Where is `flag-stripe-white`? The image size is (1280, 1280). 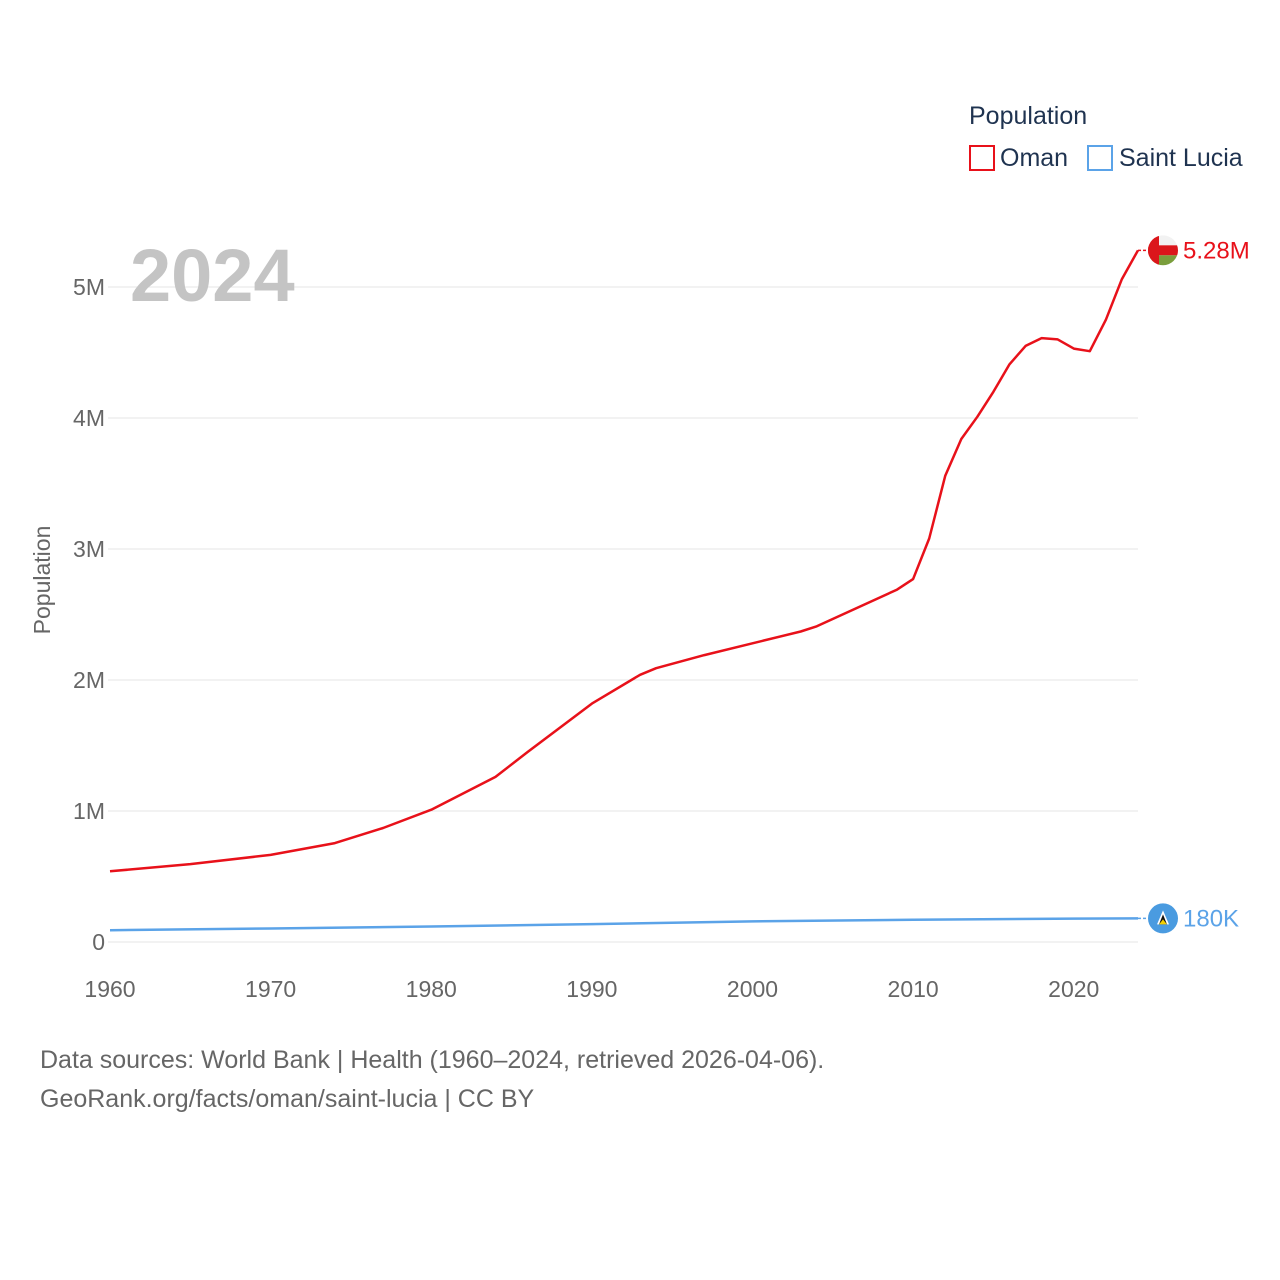
flag-stripe-white is located at coordinates (1163, 240).